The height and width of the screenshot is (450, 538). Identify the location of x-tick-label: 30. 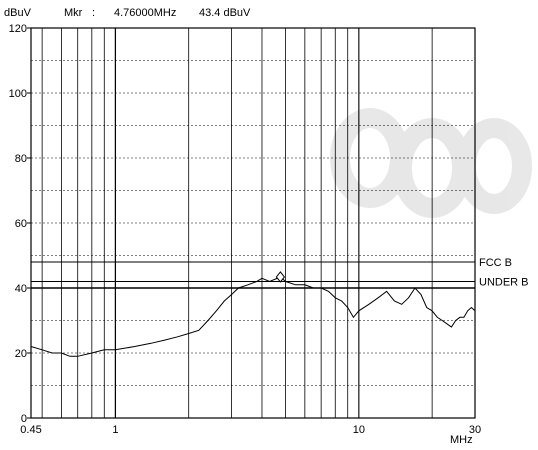
(475, 430).